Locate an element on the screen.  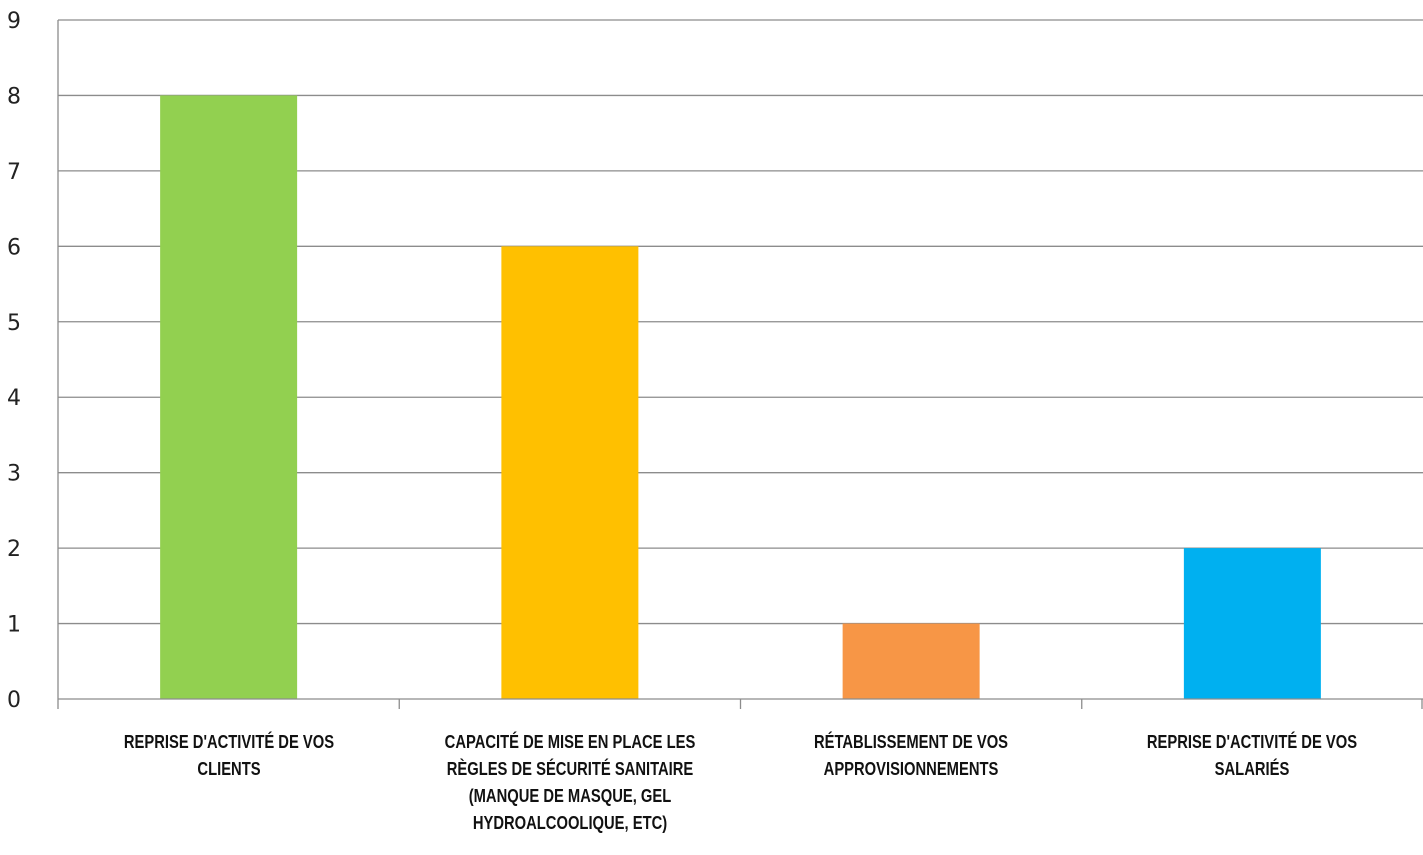
x-tick-label: Reprise d'activité de vos salariés is located at coordinates (1252, 755).